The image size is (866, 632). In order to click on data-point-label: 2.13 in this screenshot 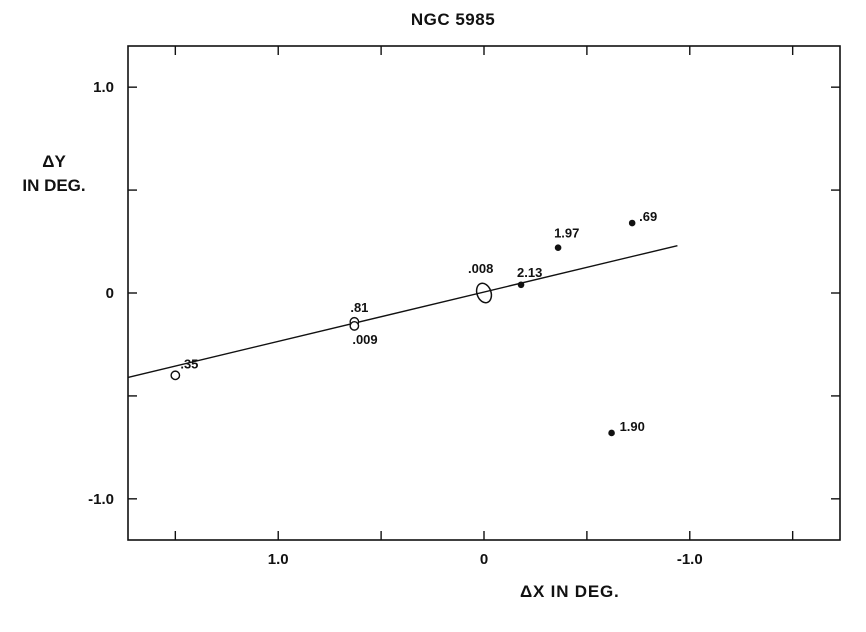, I will do `click(529, 272)`.